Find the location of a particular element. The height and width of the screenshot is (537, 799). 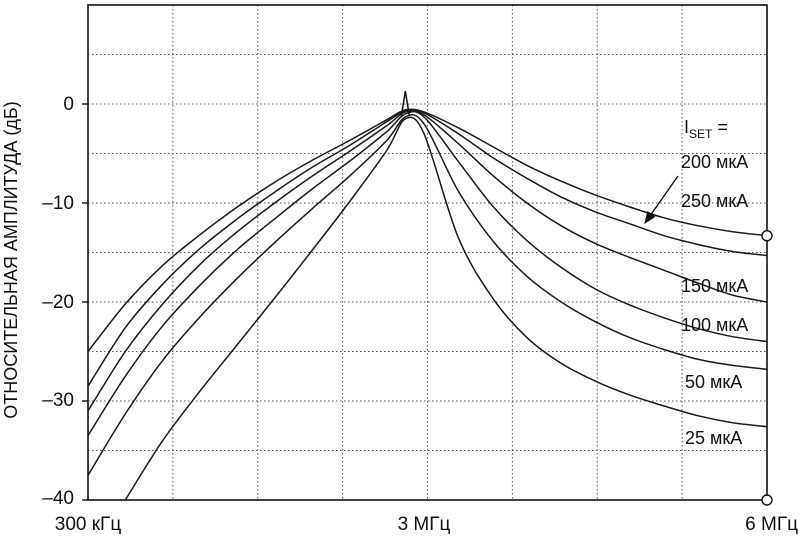

y-axis-label: ОТНОСИТЕЛЬНАЯ АМПЛИТУДА (дБ) is located at coordinates (11, 259).